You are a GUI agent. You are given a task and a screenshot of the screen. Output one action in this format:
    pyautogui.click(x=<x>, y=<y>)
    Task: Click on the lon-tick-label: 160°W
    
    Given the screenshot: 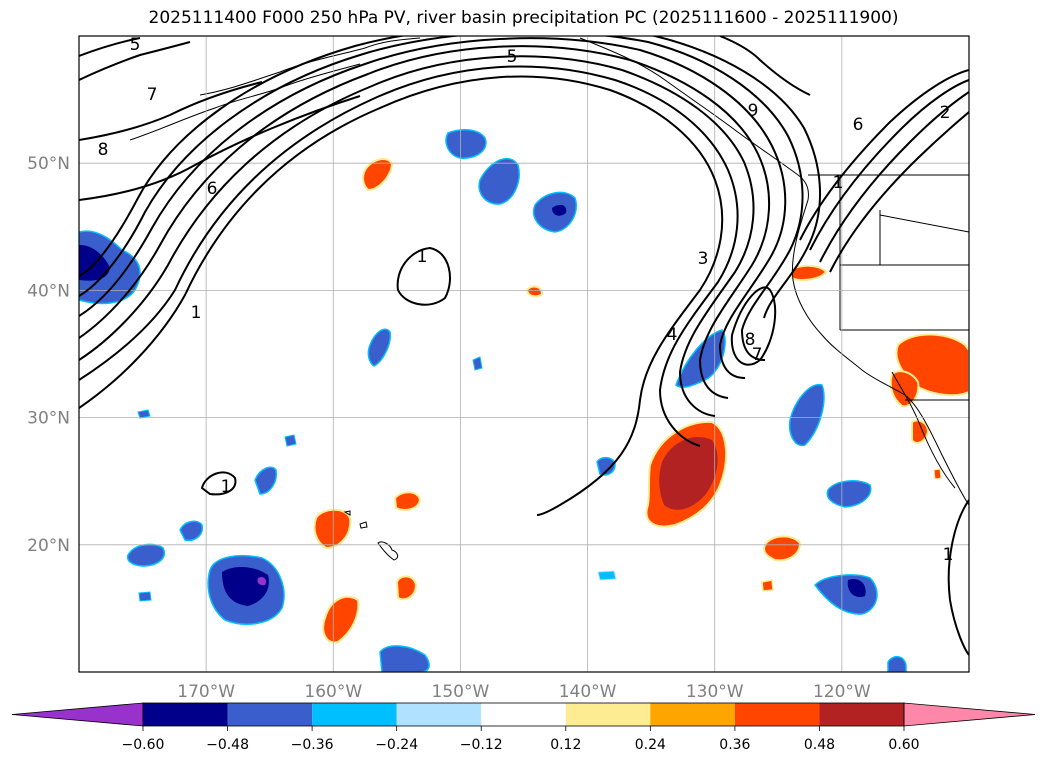 What is the action you would take?
    pyautogui.click(x=333, y=692)
    